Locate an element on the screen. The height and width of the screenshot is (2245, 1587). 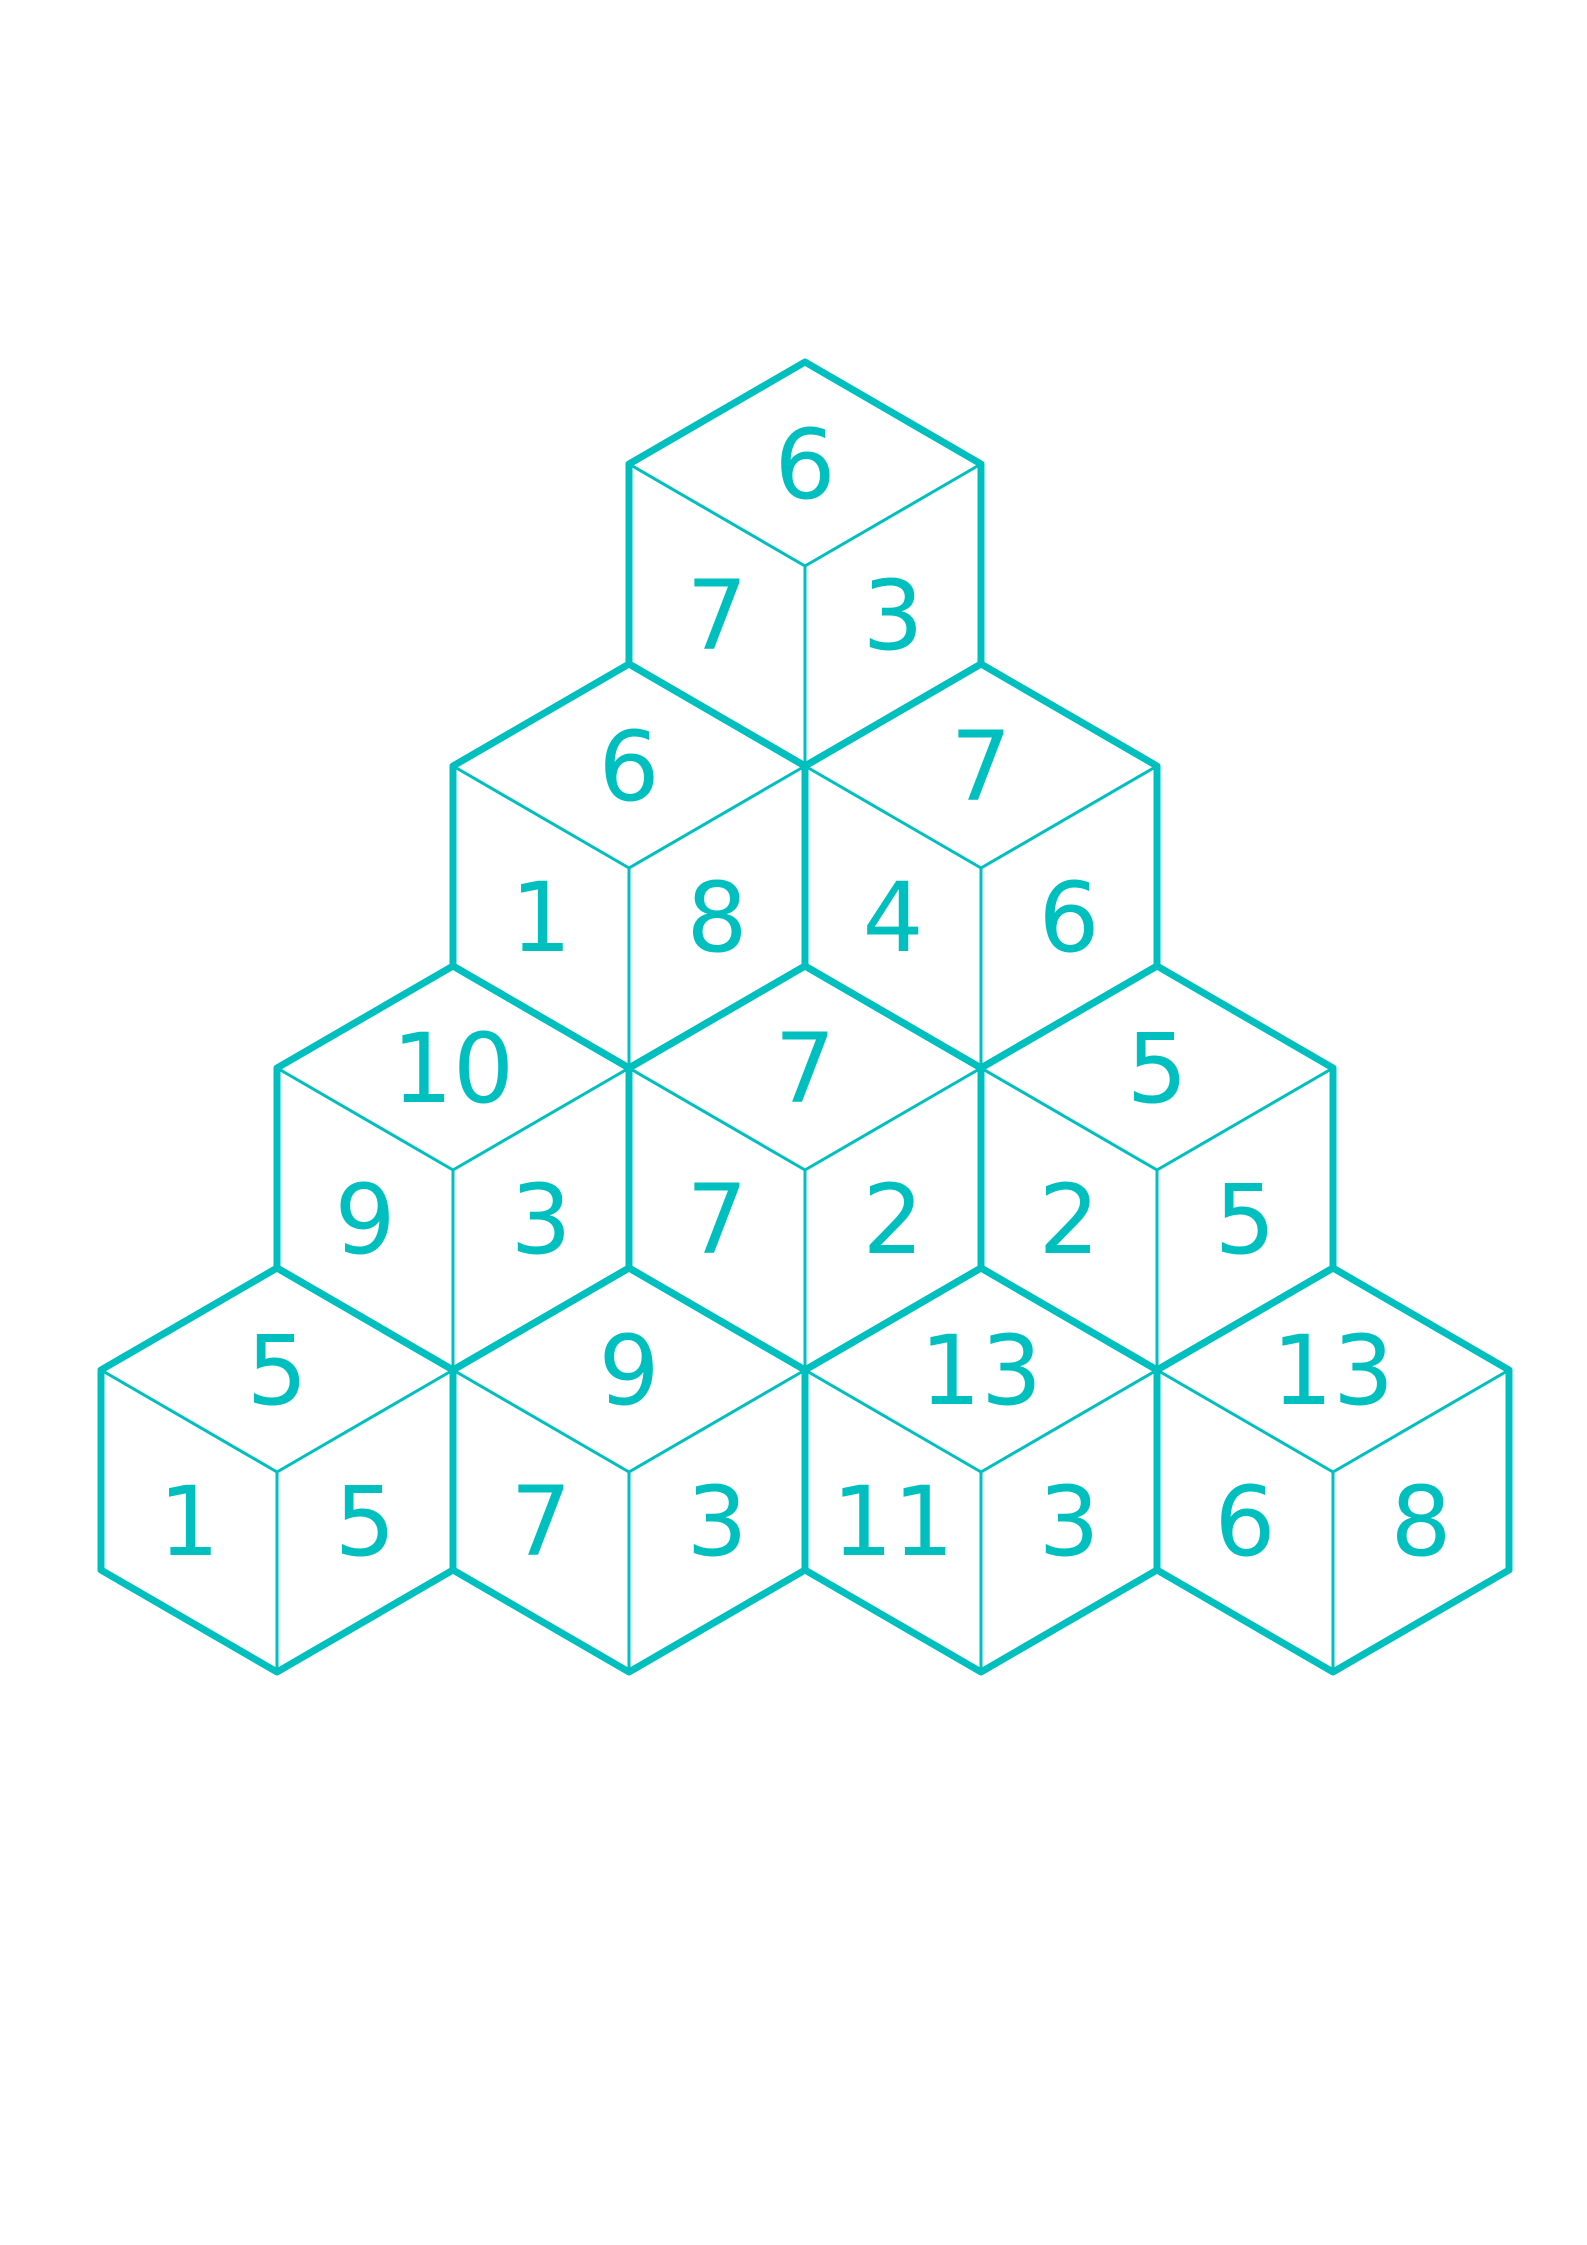
cube-left-number: 6 is located at coordinates (1244, 1522).